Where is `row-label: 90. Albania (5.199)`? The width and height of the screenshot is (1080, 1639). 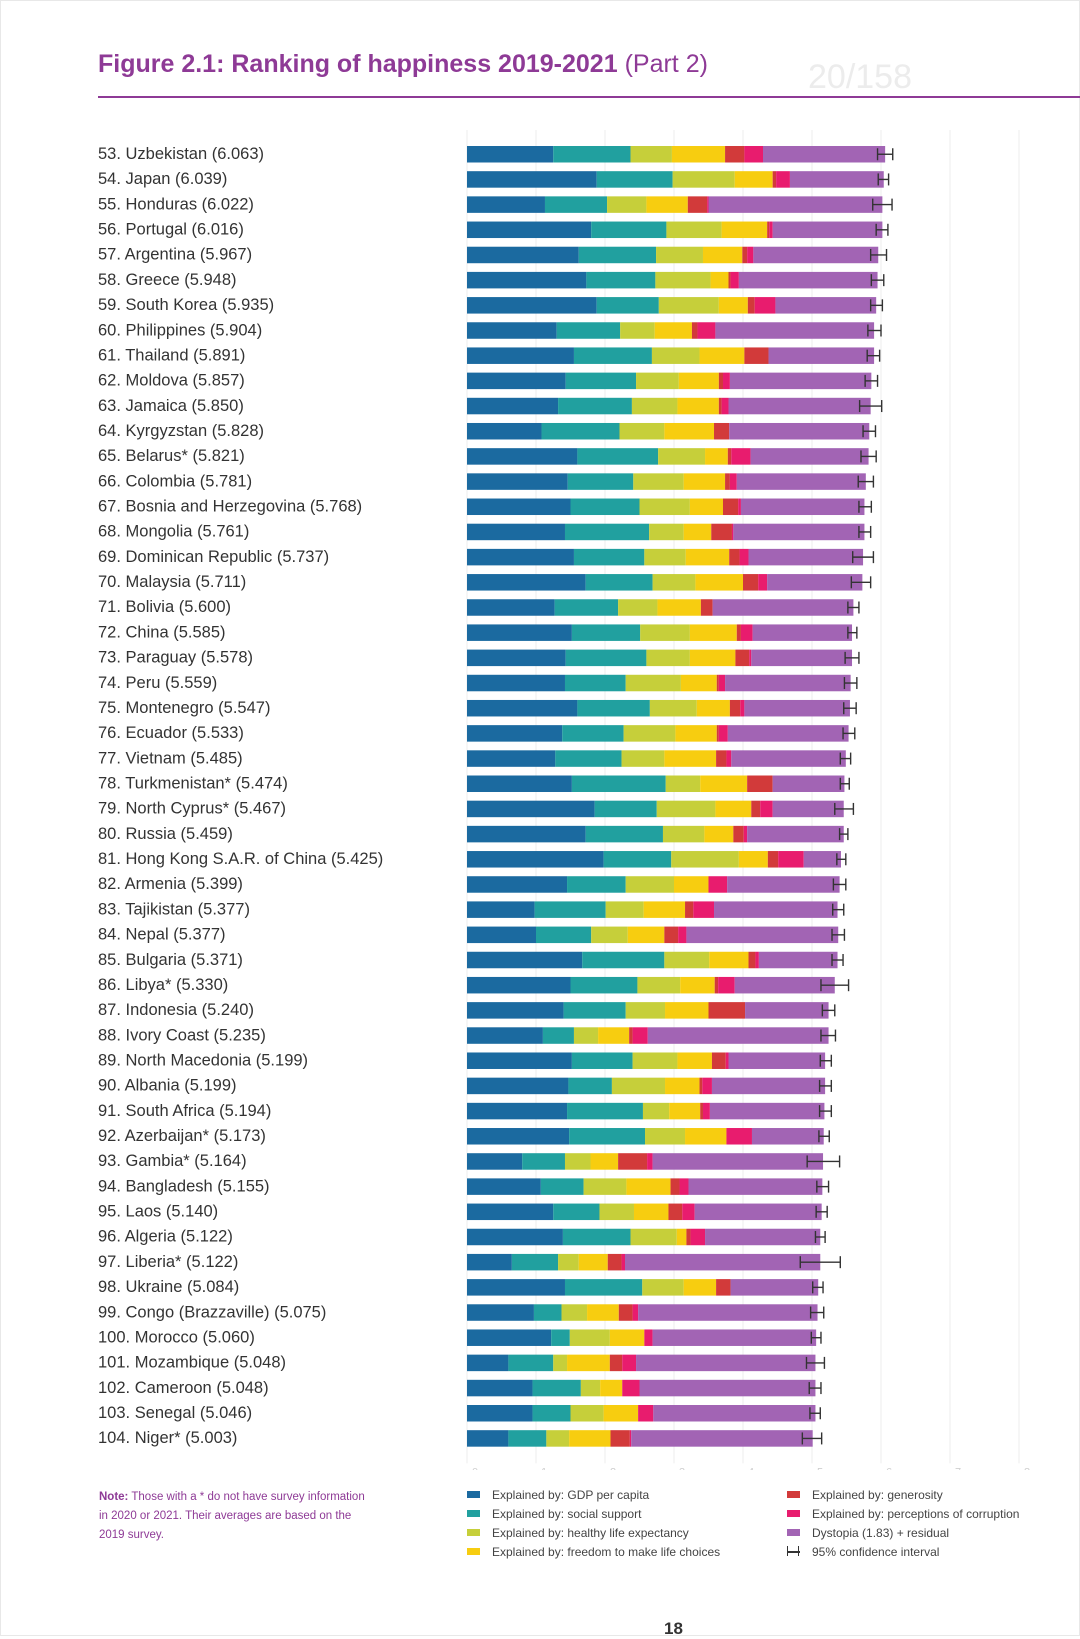 row-label: 90. Albania (5.199) is located at coordinates (167, 1086).